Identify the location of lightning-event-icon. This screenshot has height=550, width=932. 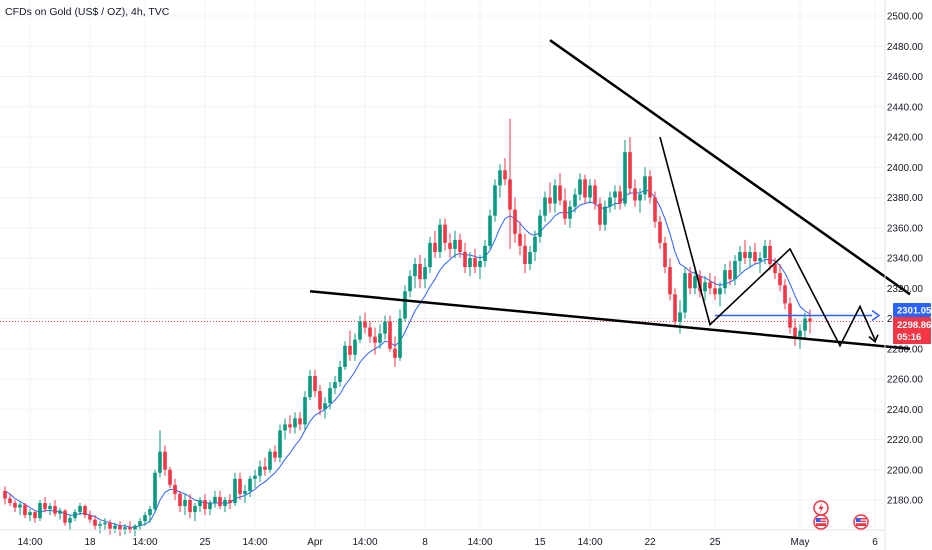
(821, 508).